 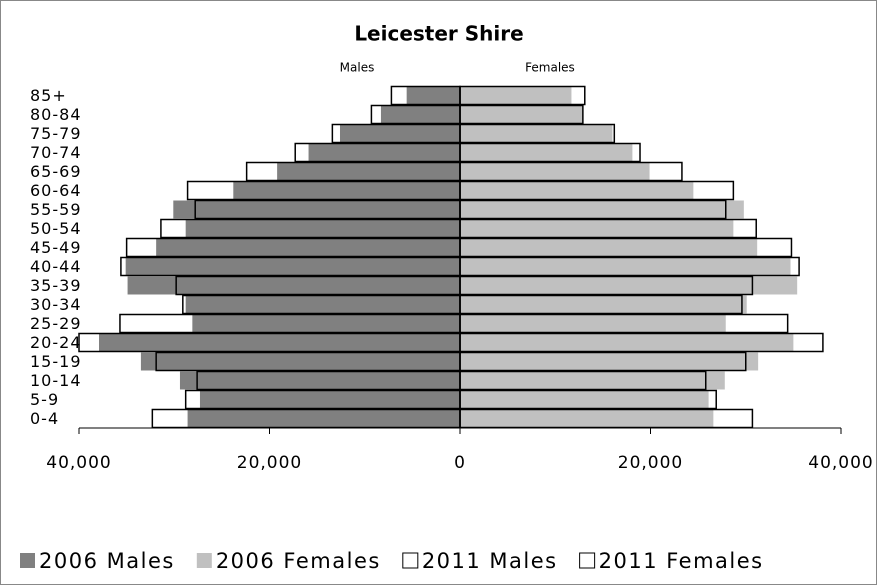 I want to click on y-tick-label: 15-19, so click(x=56, y=361).